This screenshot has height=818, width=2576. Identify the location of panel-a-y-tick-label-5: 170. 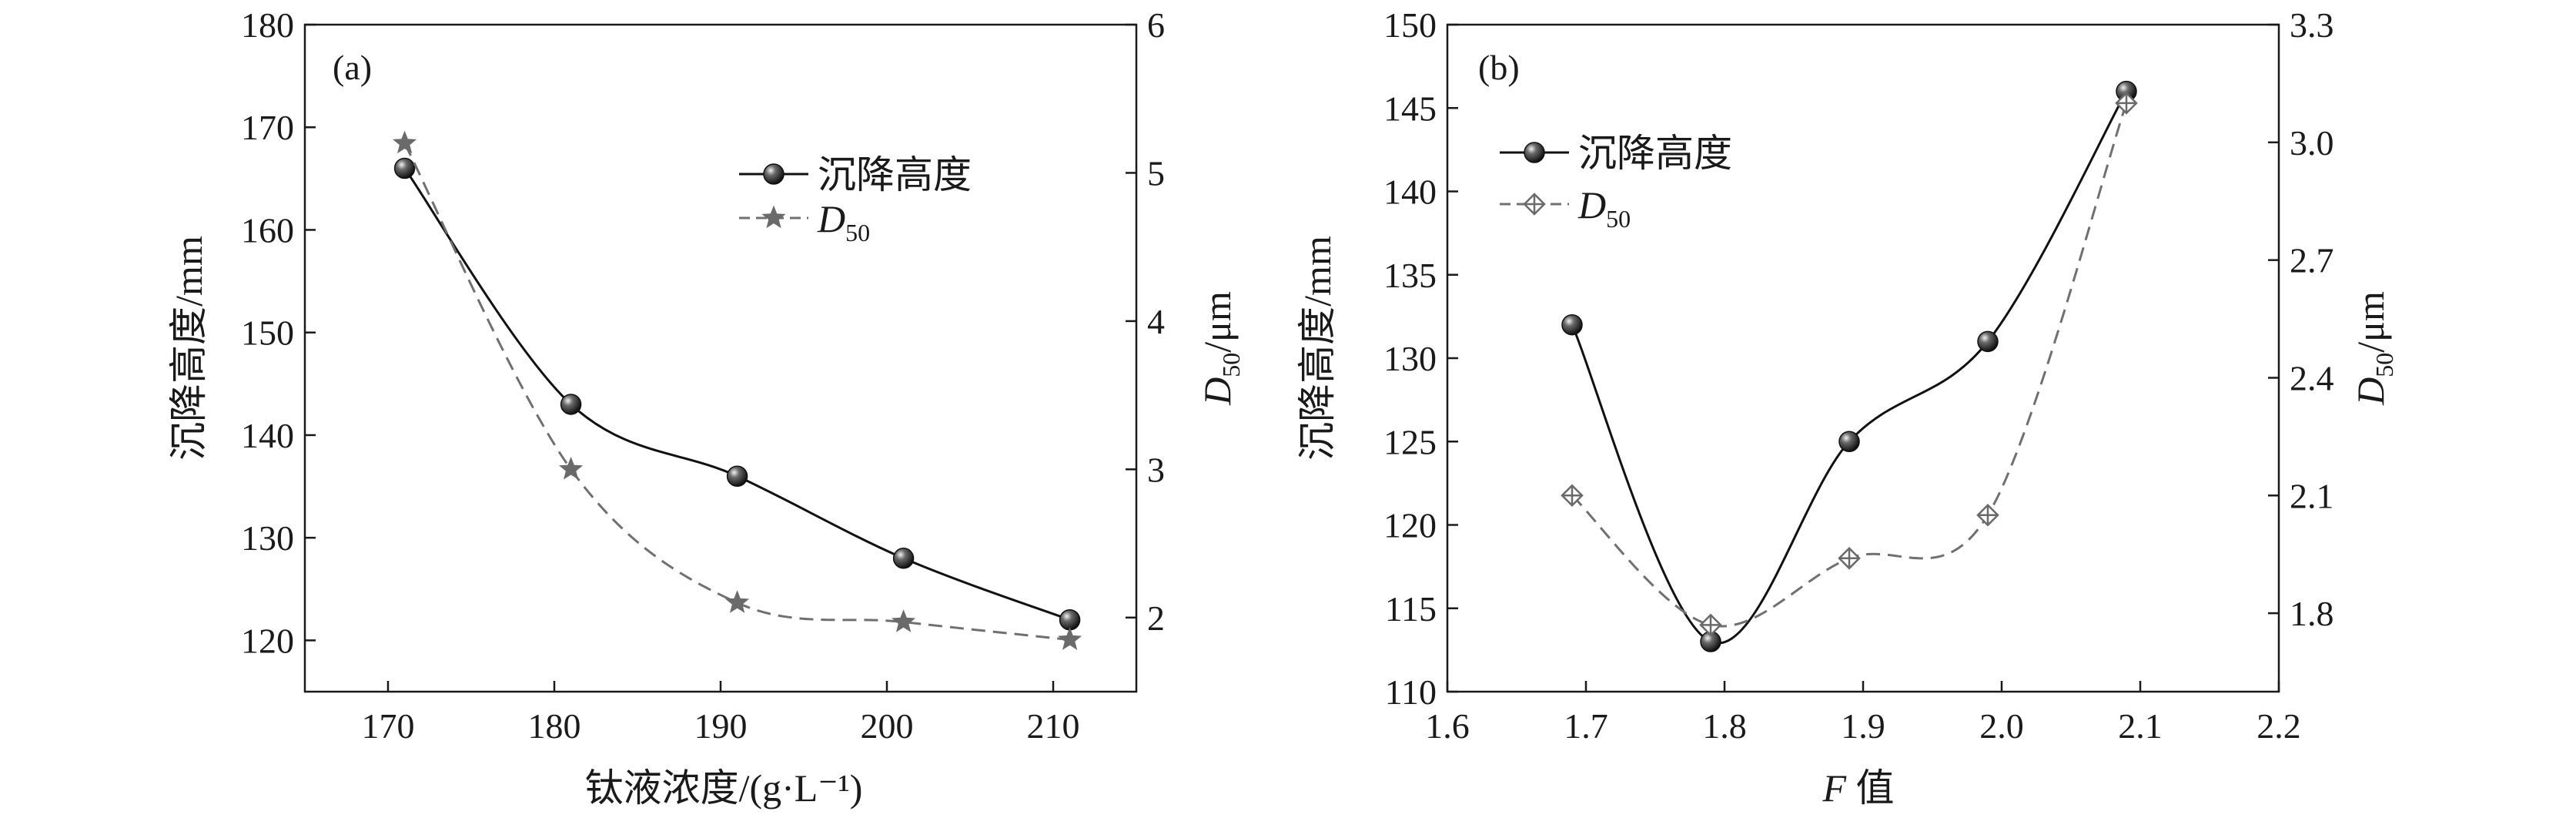
(267, 127).